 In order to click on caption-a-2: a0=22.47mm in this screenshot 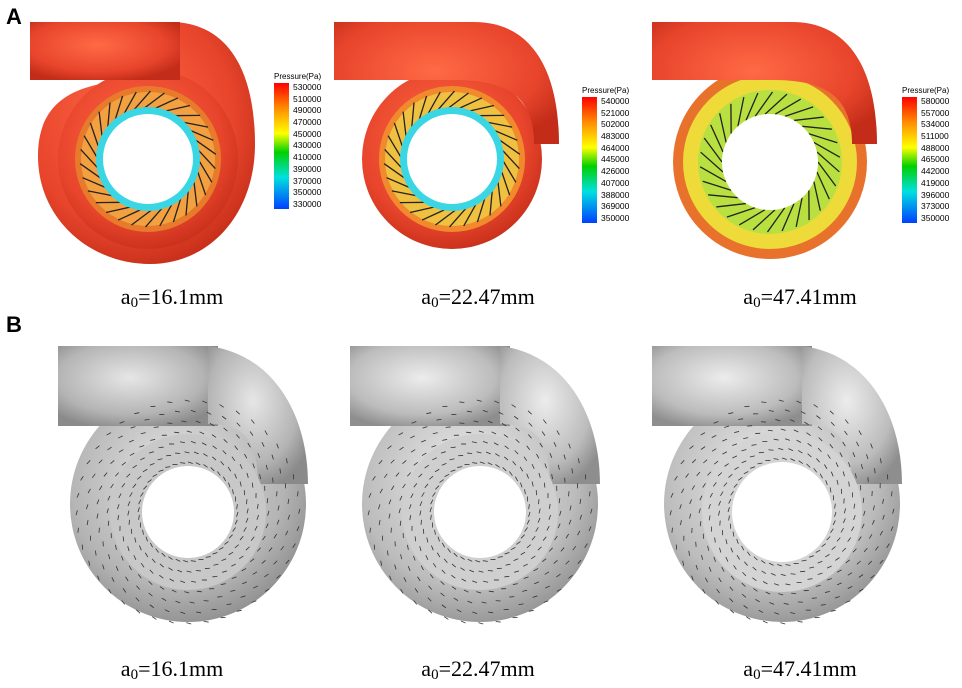, I will do `click(478, 297)`.